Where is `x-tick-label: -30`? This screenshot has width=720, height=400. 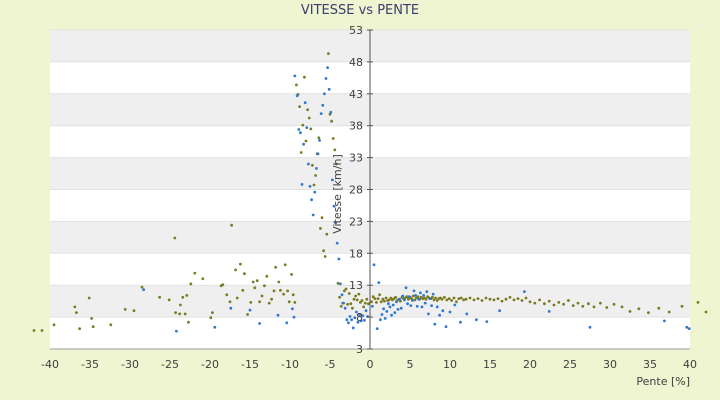
x-tick-label: -30 is located at coordinates (130, 364).